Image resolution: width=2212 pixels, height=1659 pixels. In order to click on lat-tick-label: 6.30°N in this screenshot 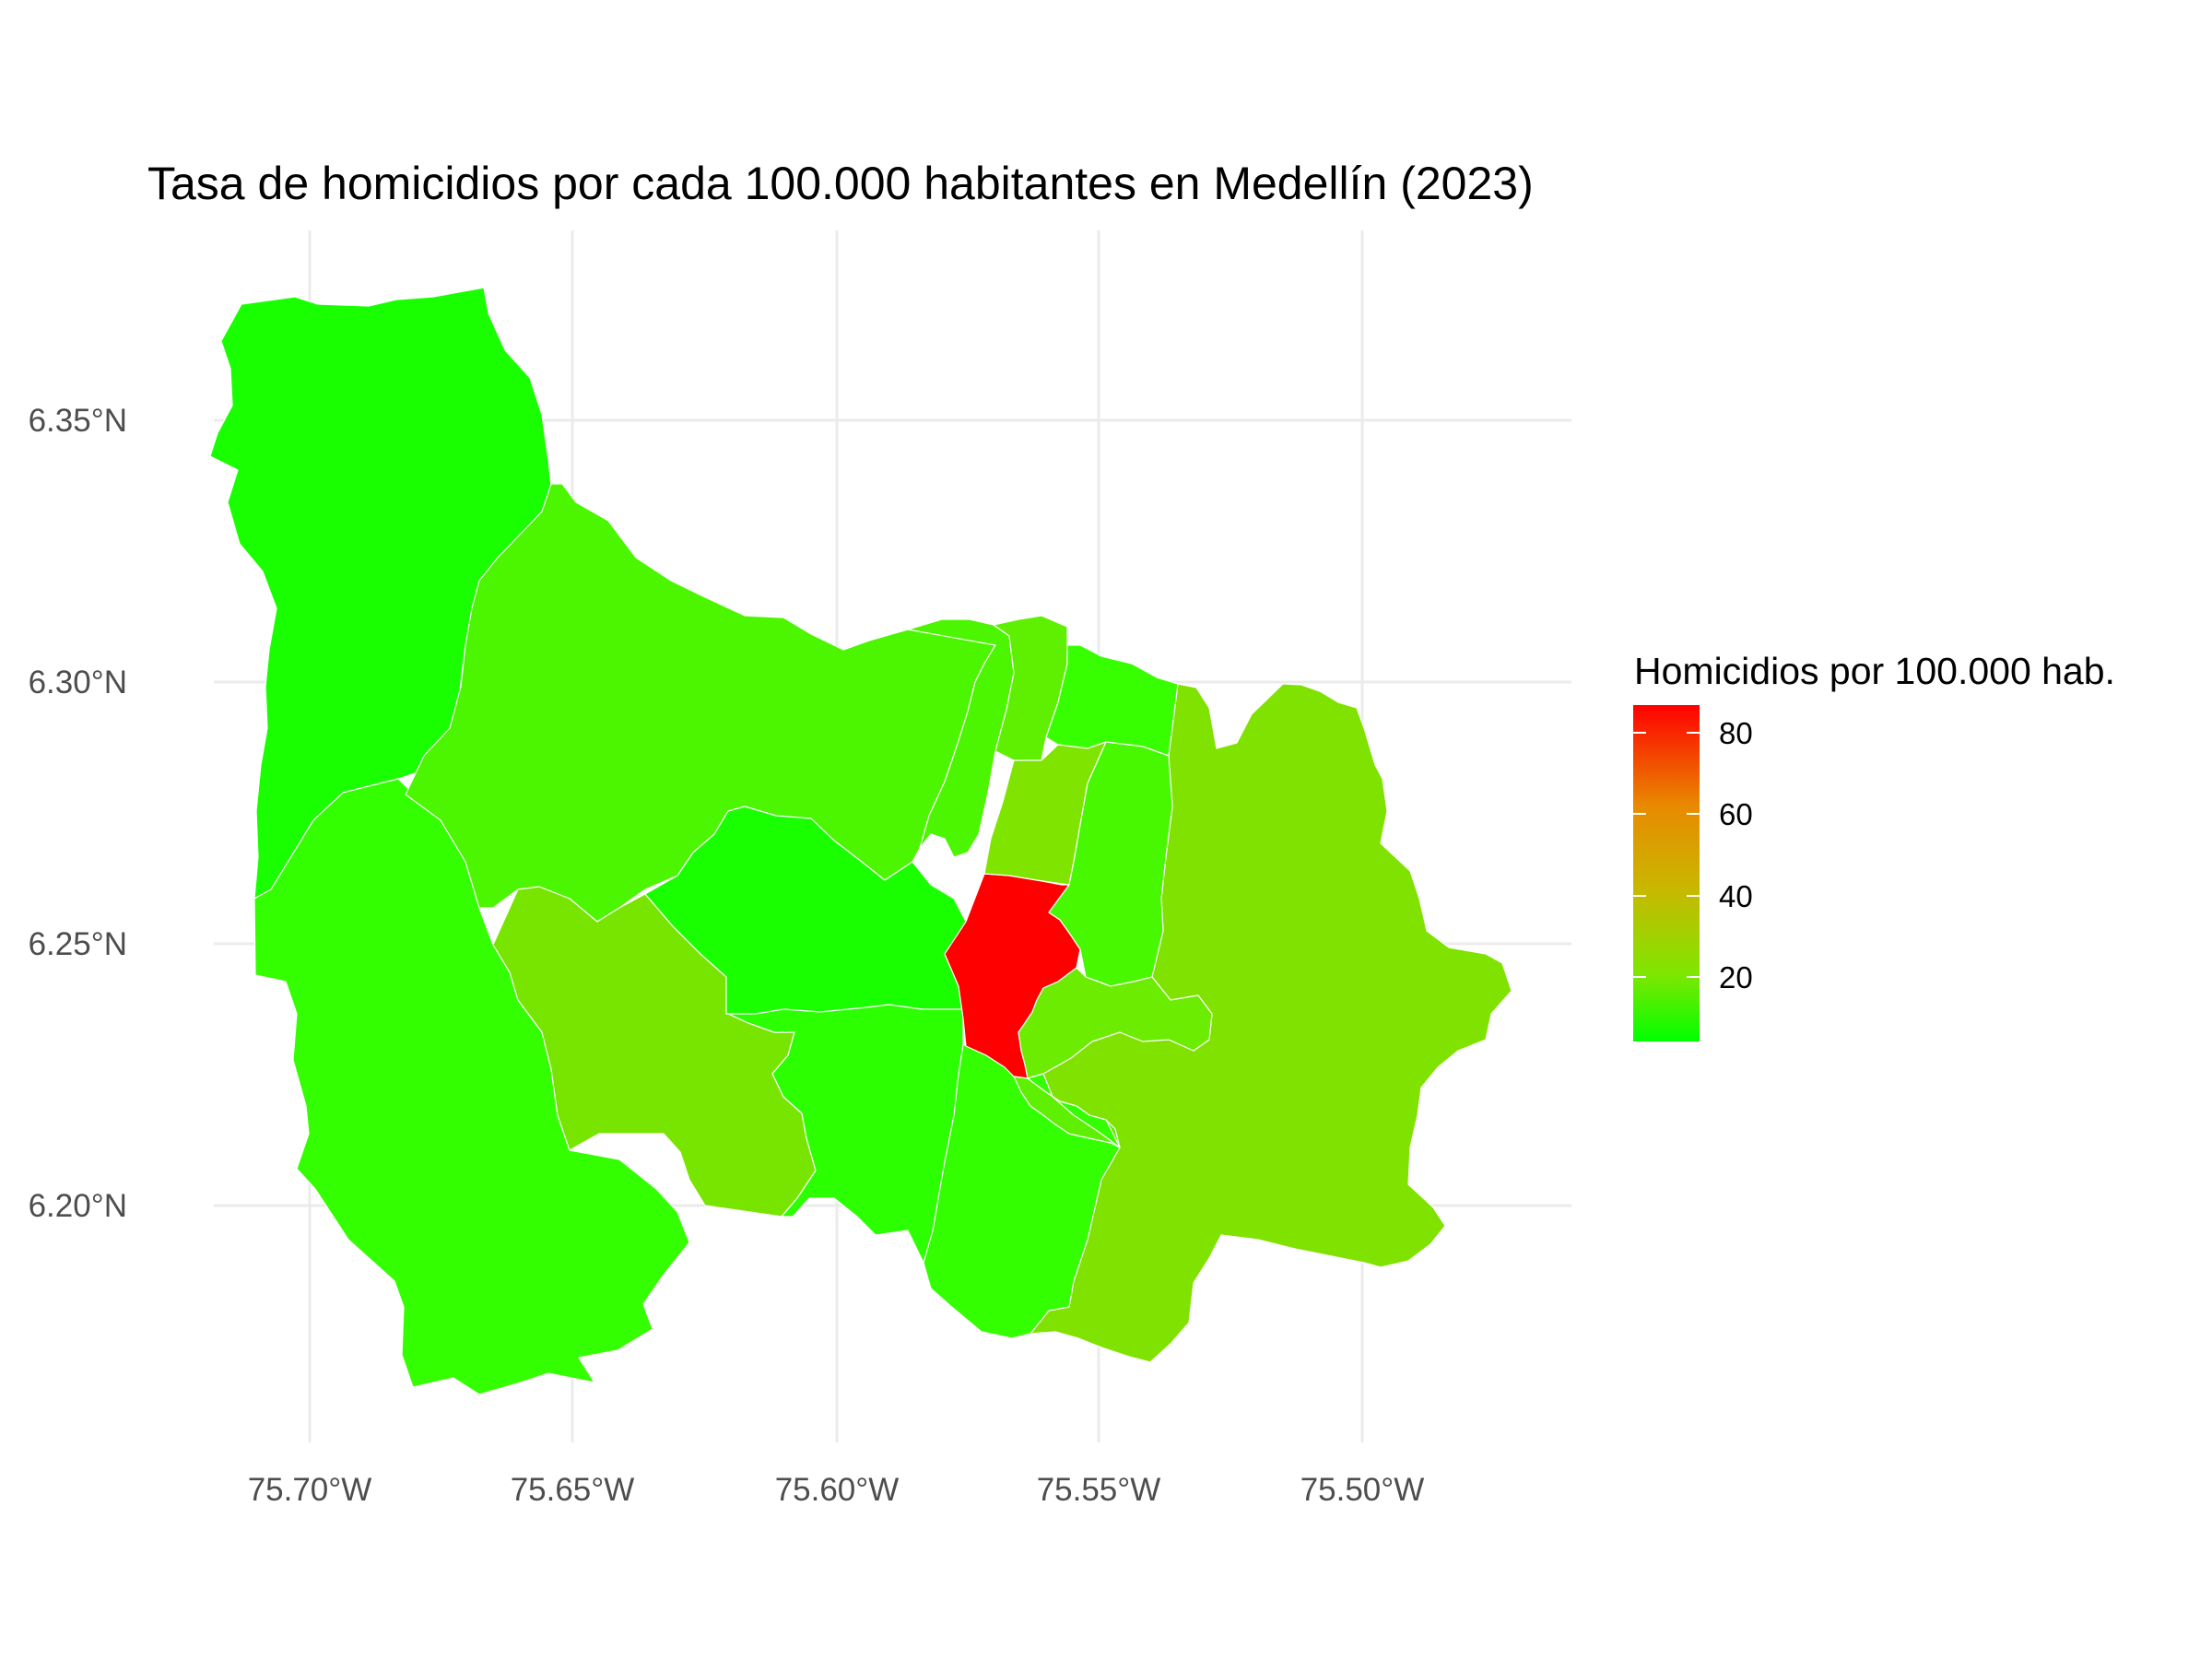, I will do `click(78, 682)`.